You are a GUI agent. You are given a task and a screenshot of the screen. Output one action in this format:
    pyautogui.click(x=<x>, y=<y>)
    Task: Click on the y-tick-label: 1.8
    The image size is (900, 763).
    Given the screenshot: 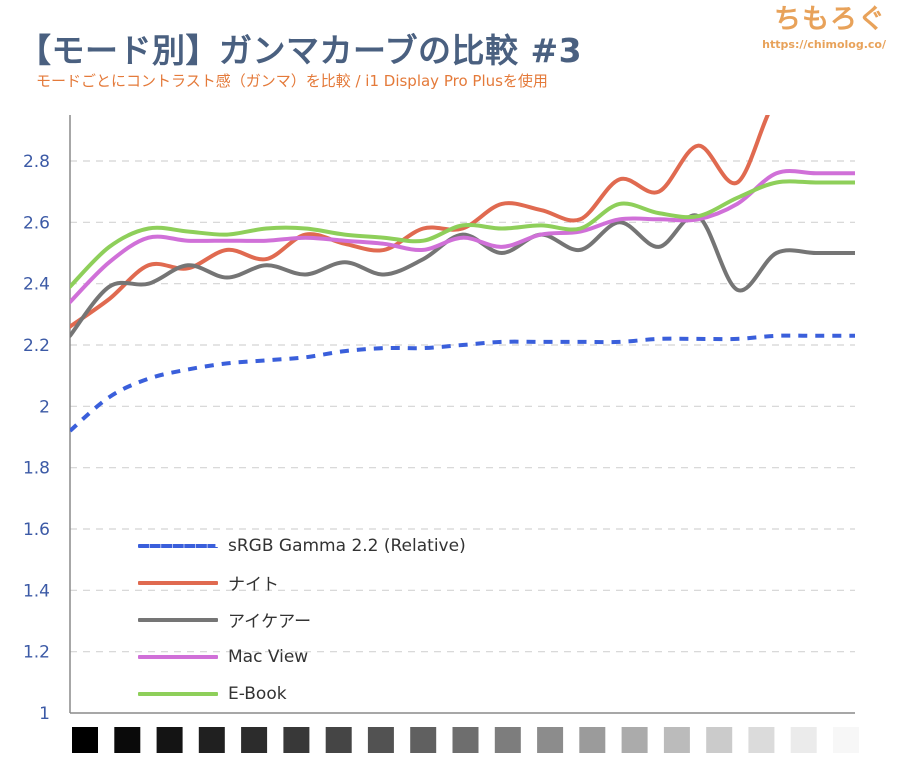 What is the action you would take?
    pyautogui.click(x=36, y=469)
    